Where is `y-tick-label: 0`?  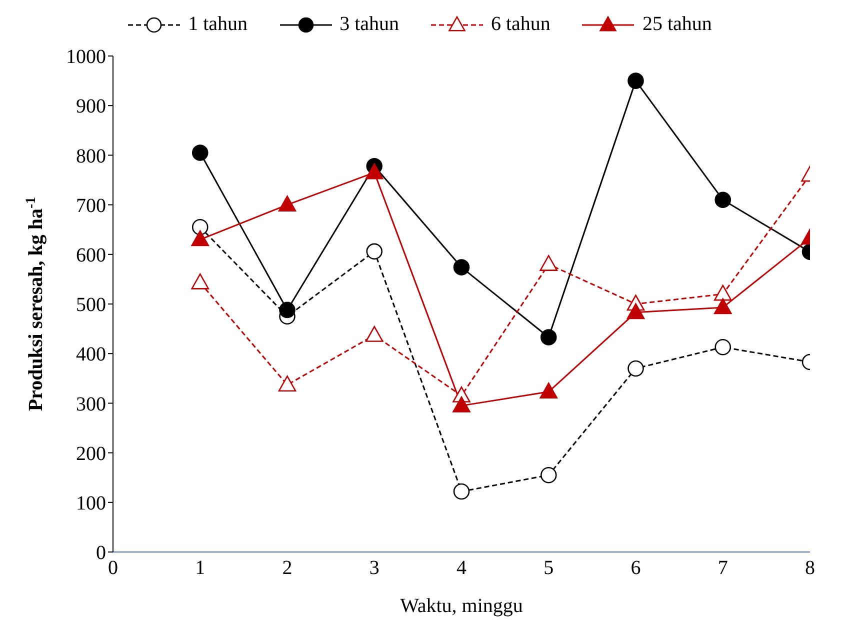 y-tick-label: 0 is located at coordinates (101, 553).